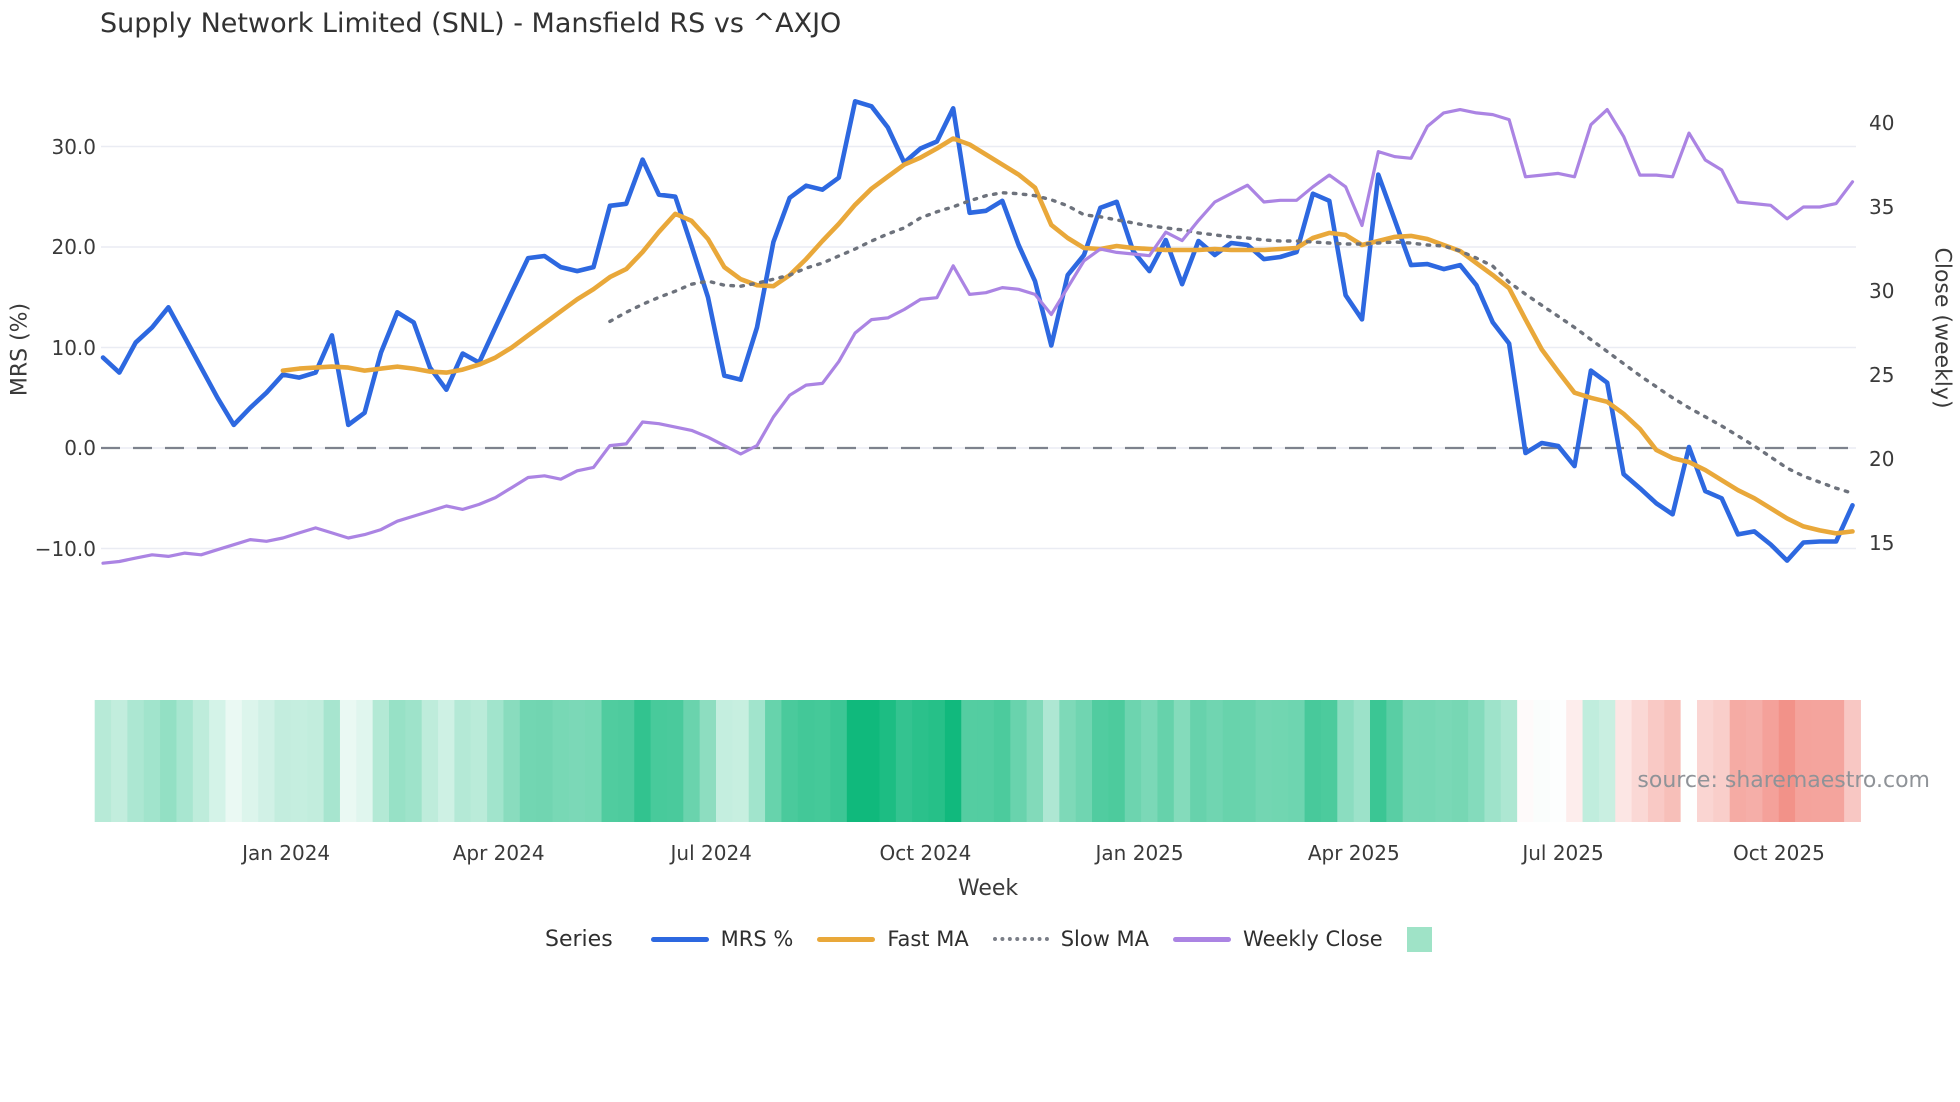  Describe the element at coordinates (1882, 459) in the screenshot. I see `right-axis-tick: 20` at that location.